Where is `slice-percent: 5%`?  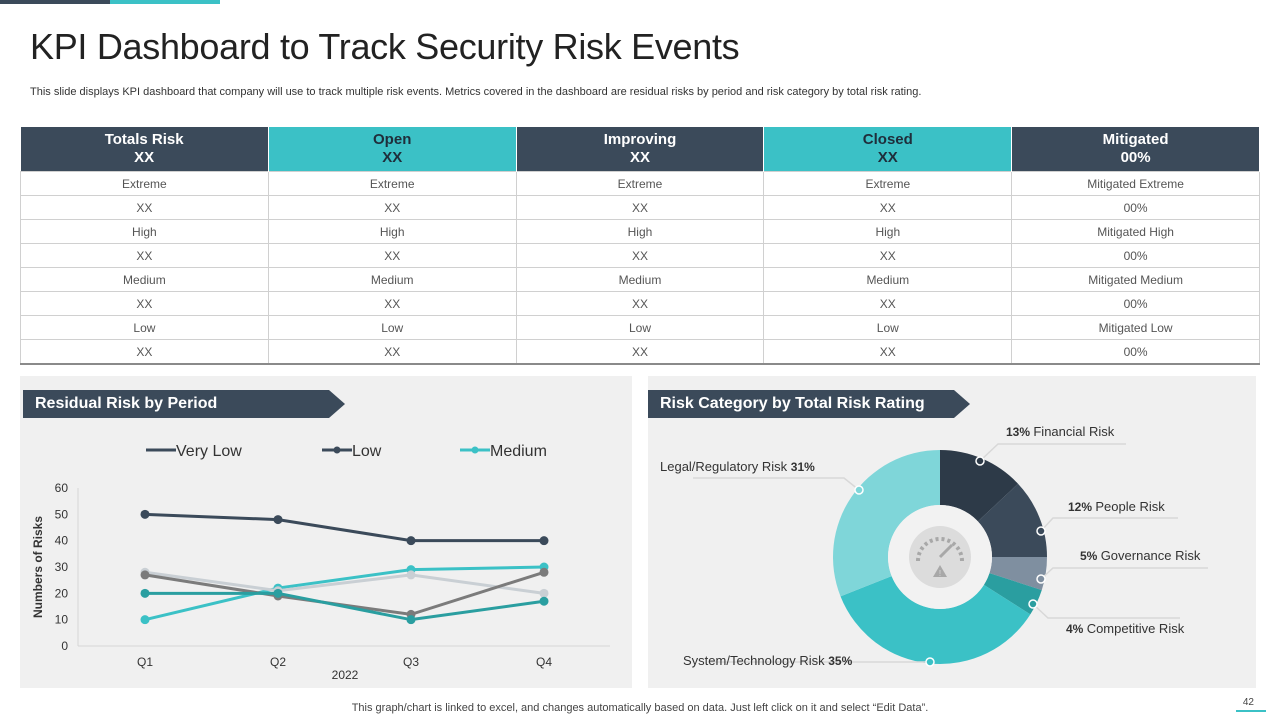
slice-percent: 5% is located at coordinates (1090, 556).